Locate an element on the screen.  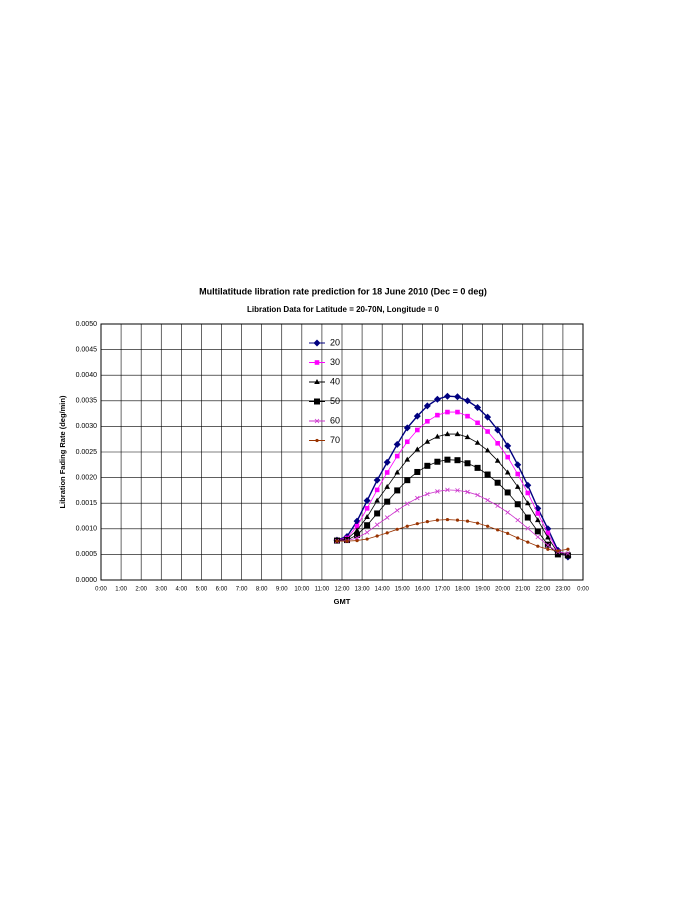
x-tick-label: 8:00 is located at coordinates (262, 590).